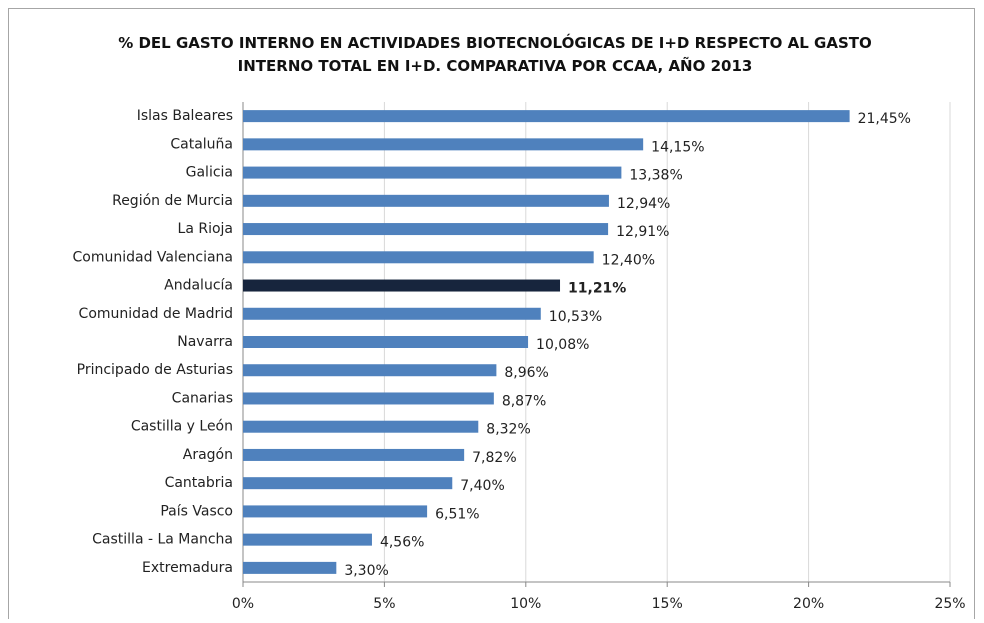 This screenshot has height=623, width=984. What do you see at coordinates (201, 144) in the screenshot?
I see `y-tick-label: Cataluña` at bounding box center [201, 144].